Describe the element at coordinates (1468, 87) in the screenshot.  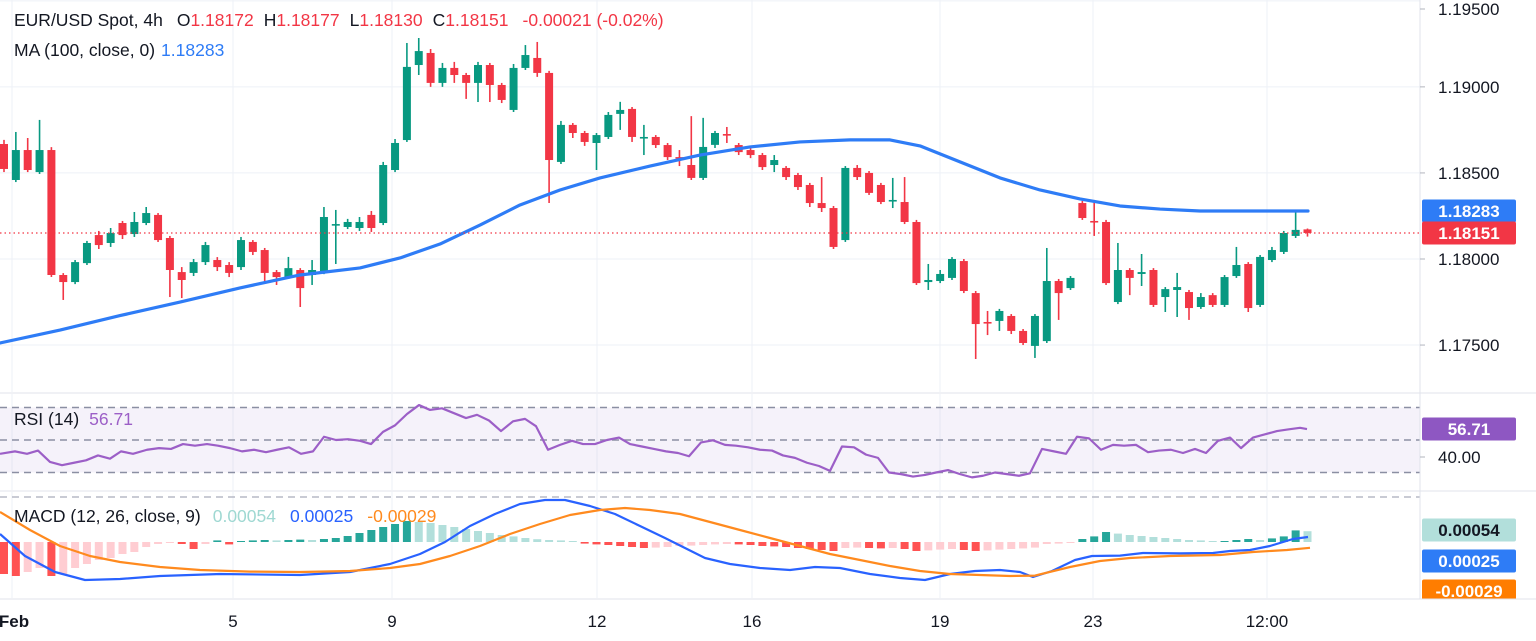
I see `svg-text: 1.19000` at that location.